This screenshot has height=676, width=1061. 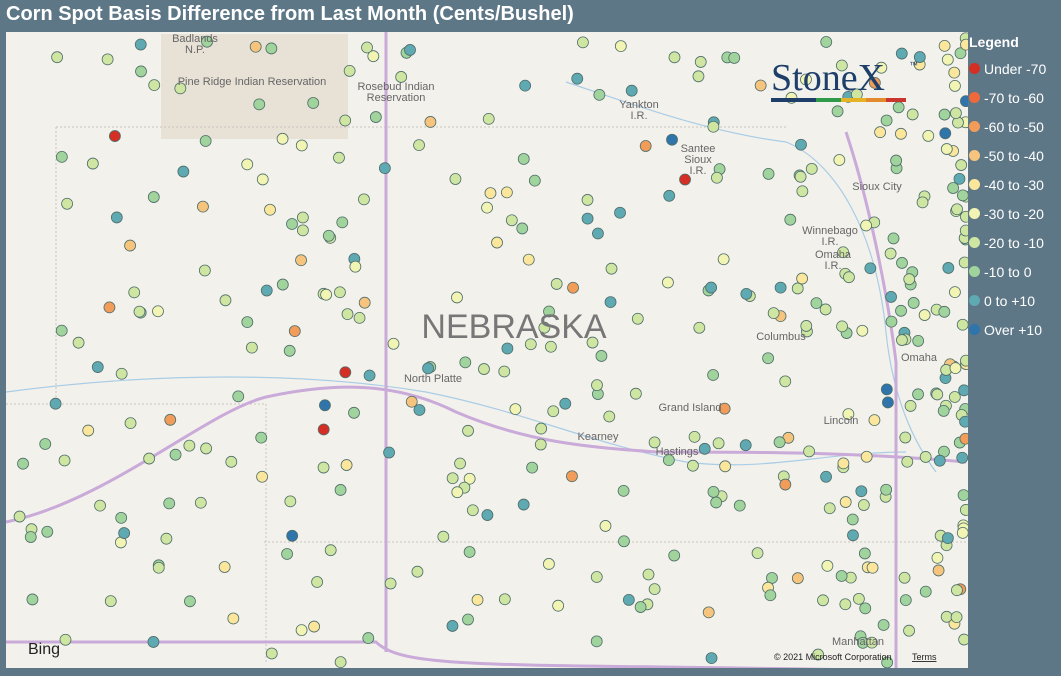 What do you see at coordinates (828, 78) in the screenshot?
I see `logo: StoneX` at bounding box center [828, 78].